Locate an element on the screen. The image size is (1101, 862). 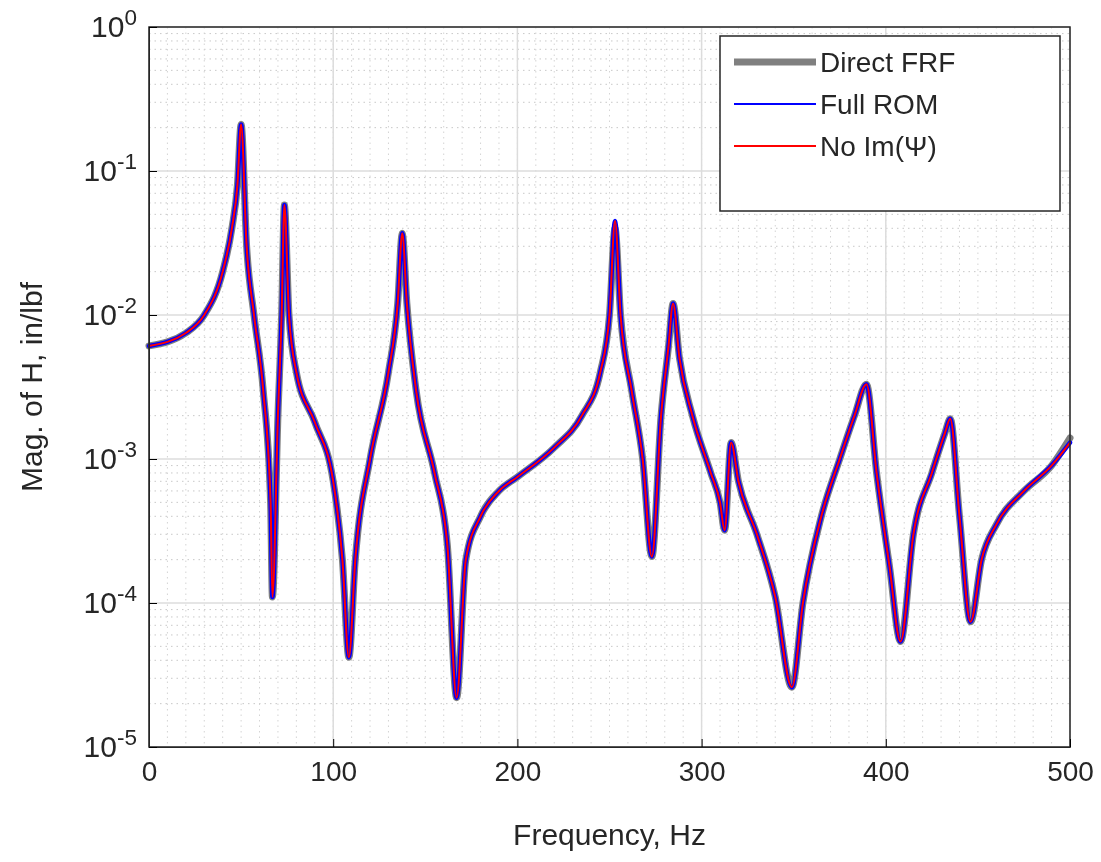
legend-label: Direct FRF is located at coordinates (888, 62).